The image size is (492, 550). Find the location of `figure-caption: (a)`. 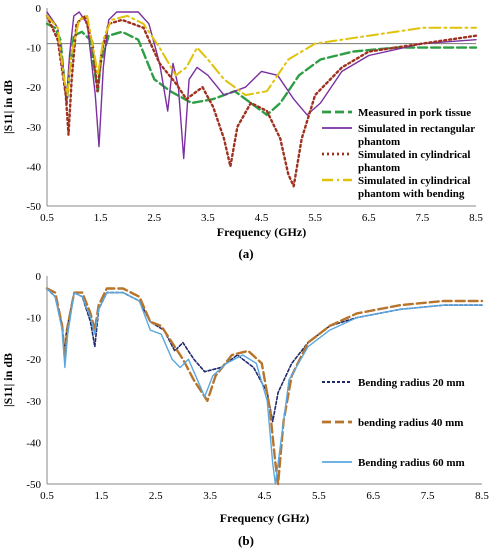

figure-caption: (a) is located at coordinates (245, 253).